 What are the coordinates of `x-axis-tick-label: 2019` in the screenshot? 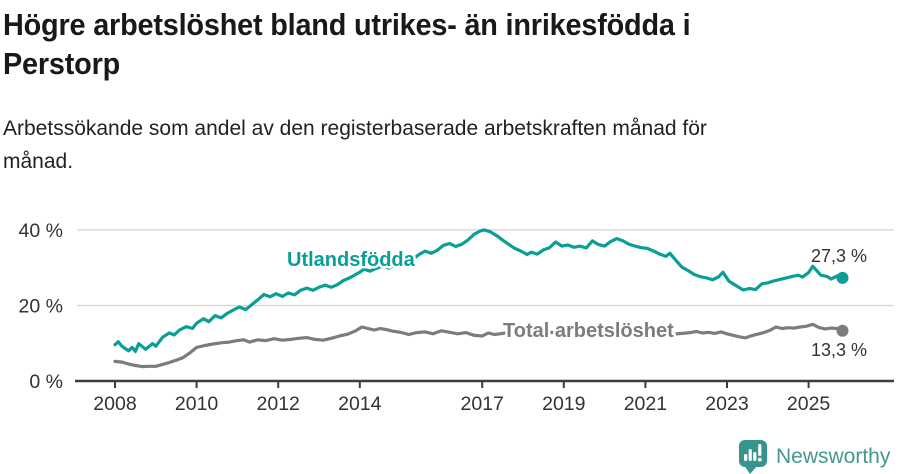 It's located at (563, 404).